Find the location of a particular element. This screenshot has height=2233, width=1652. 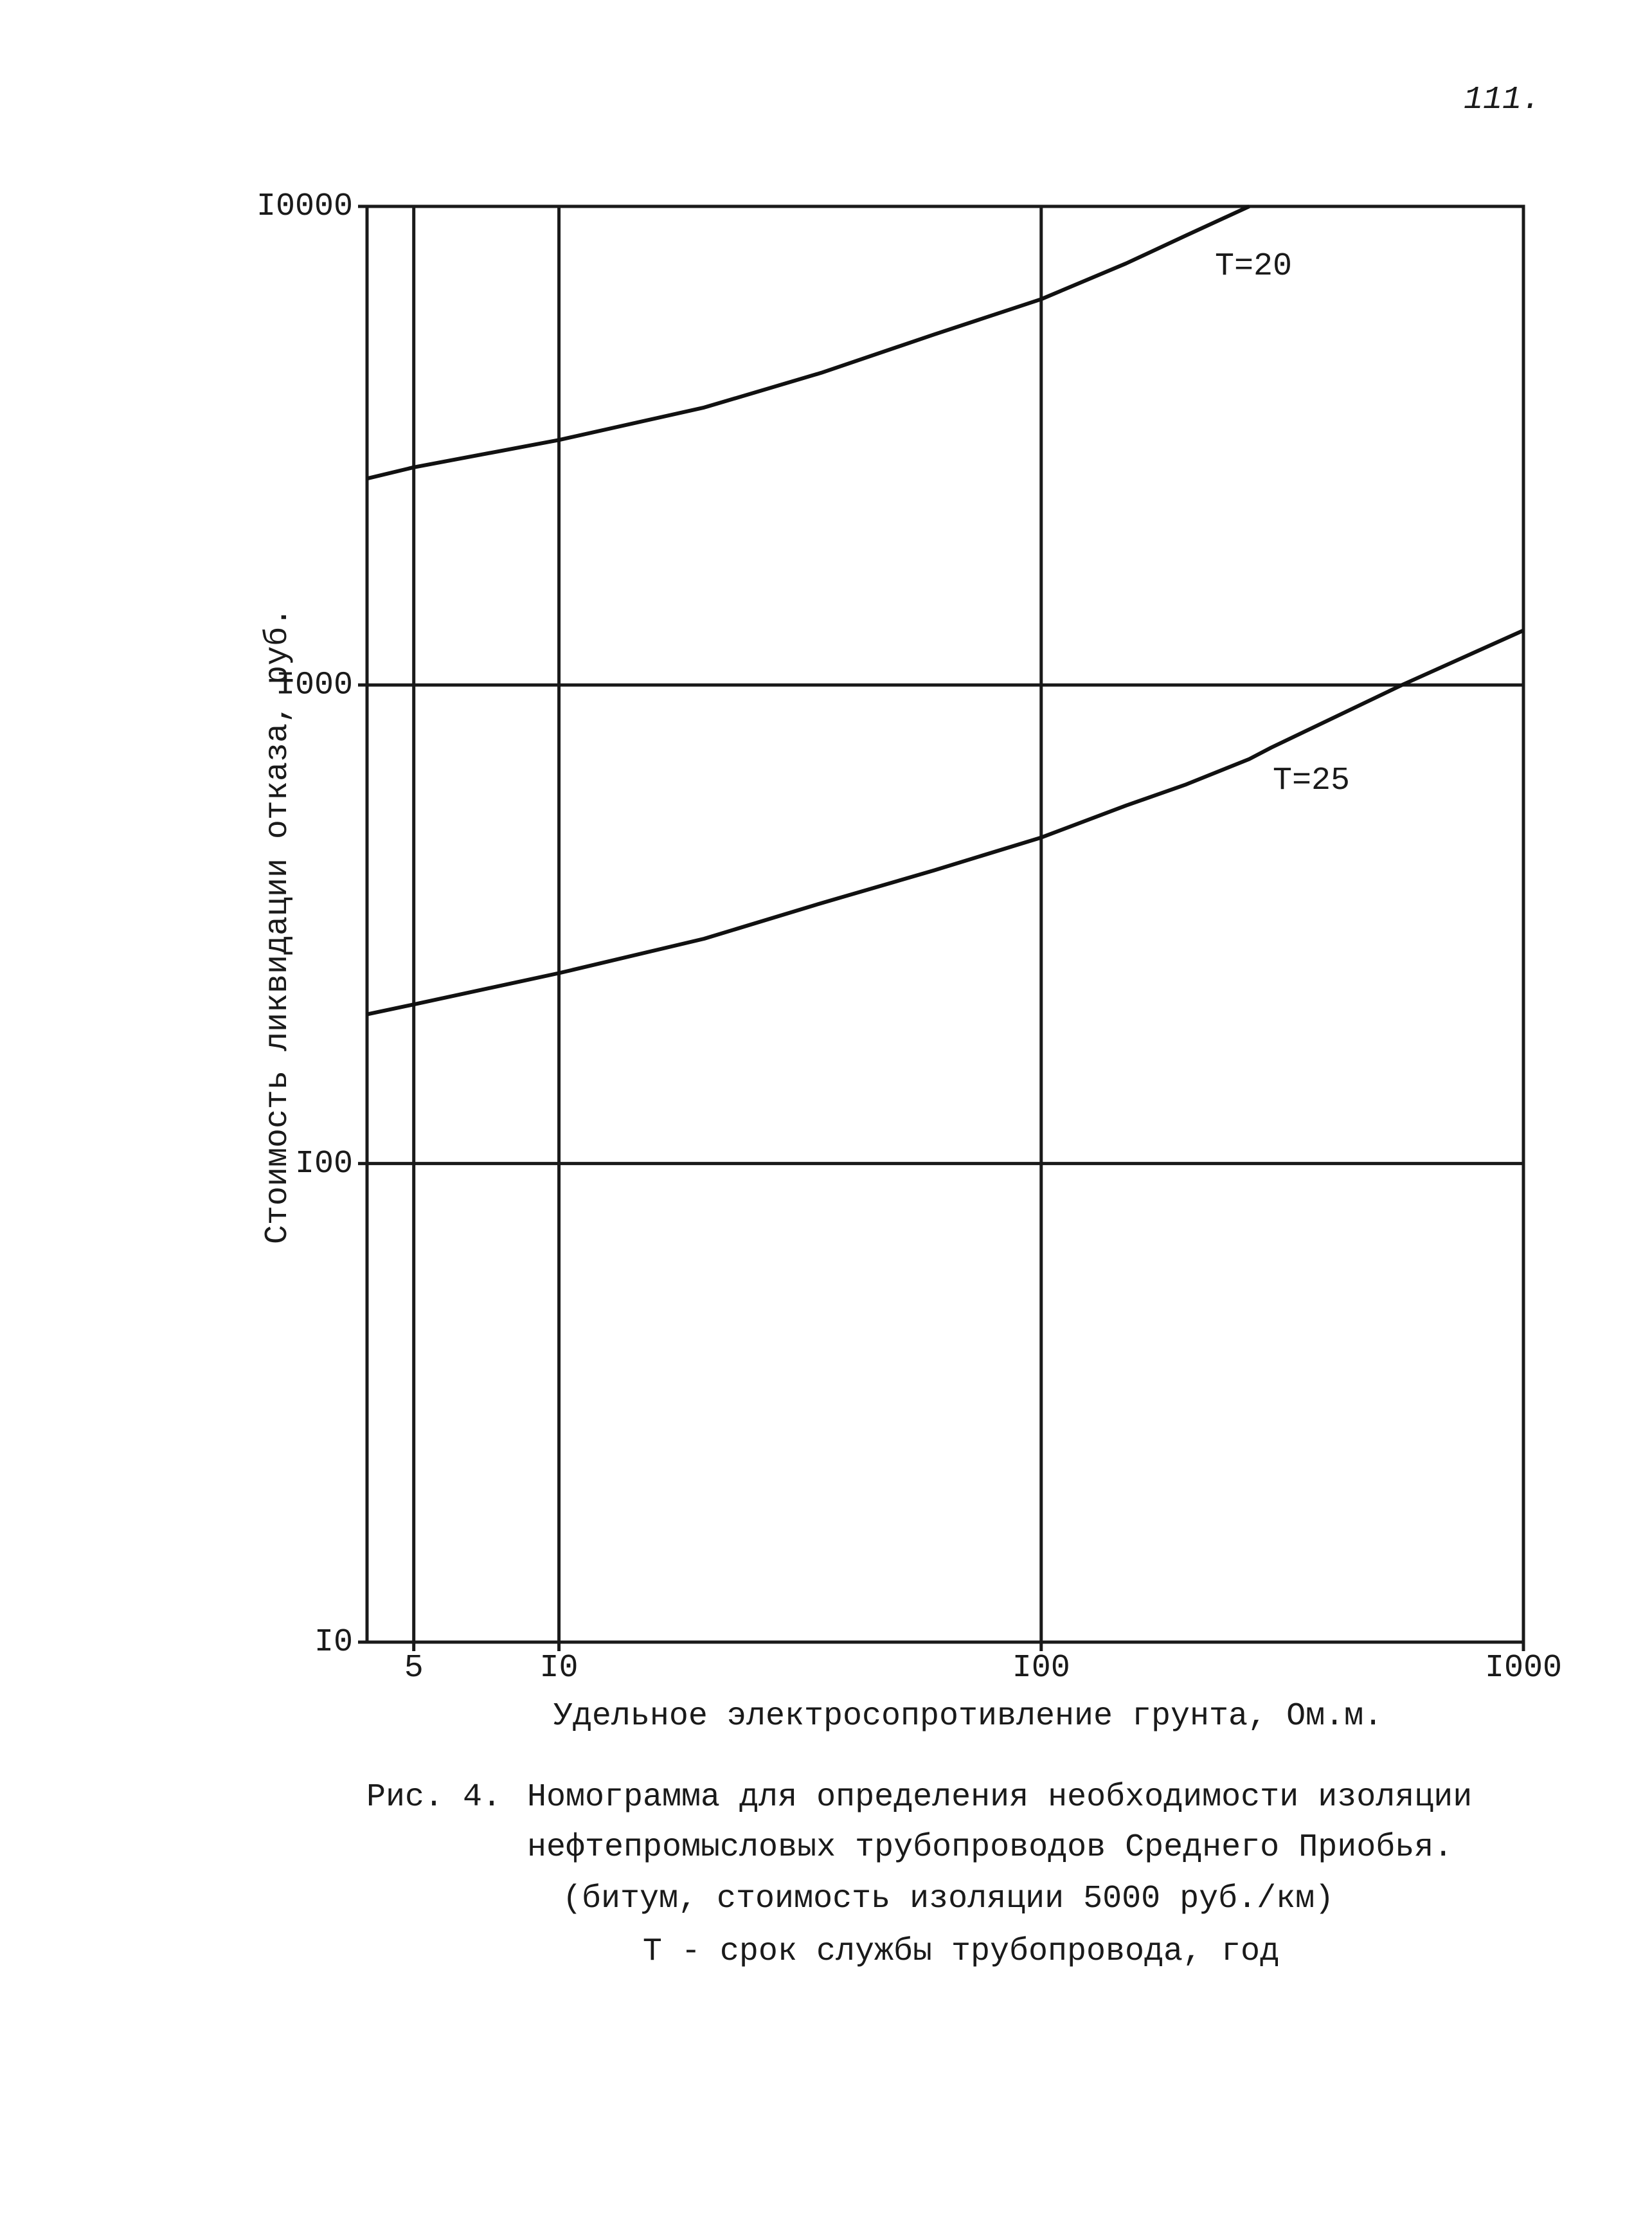

x-tick-label: I000 is located at coordinates (1524, 1668).